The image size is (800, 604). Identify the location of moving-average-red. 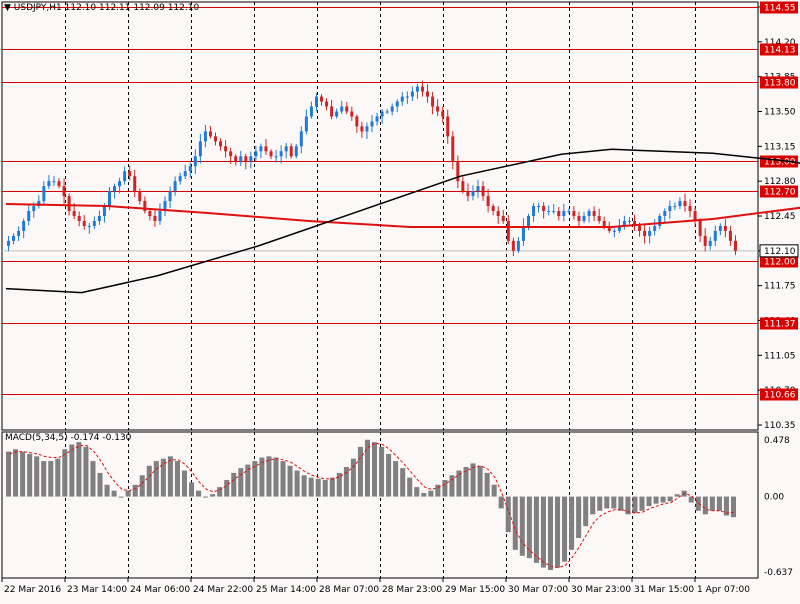
(402, 209).